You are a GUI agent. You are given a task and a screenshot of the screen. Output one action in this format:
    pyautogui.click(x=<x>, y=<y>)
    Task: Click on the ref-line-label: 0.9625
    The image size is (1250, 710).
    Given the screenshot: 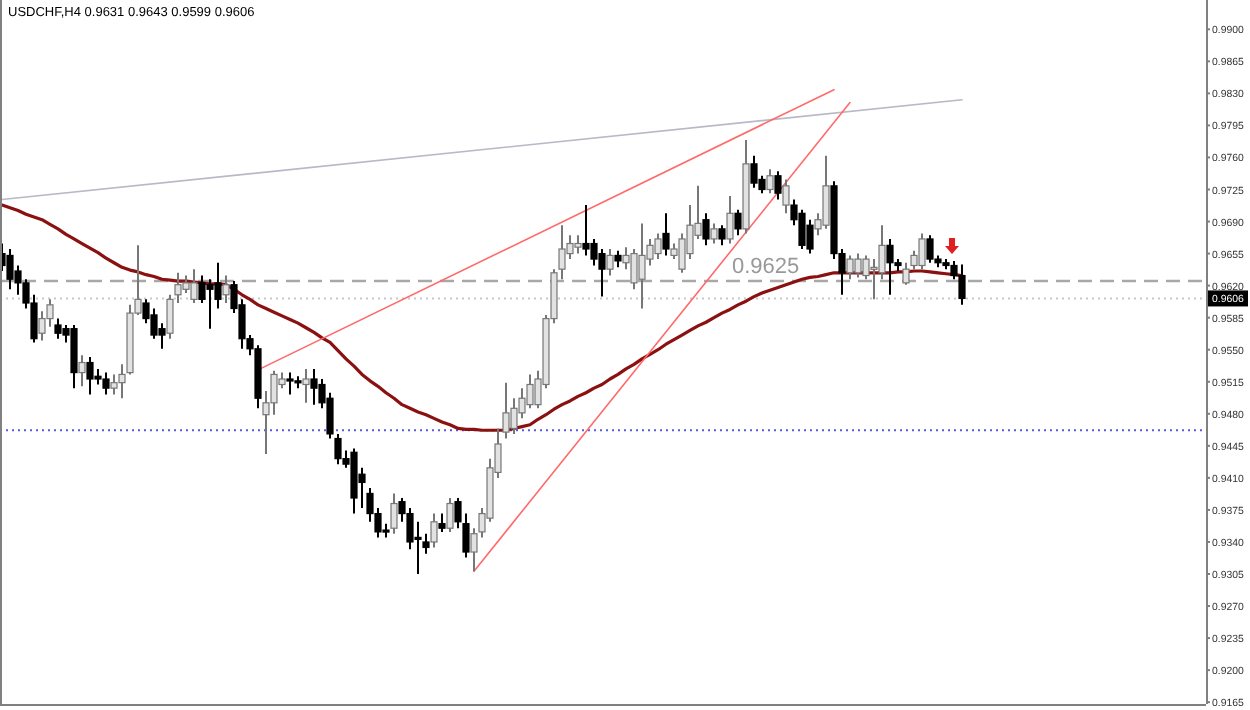 What is the action you would take?
    pyautogui.click(x=766, y=267)
    